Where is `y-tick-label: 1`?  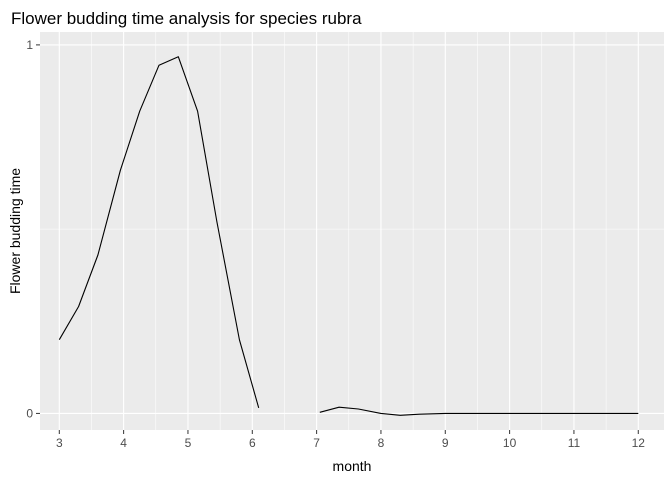
y-tick-label: 1 is located at coordinates (29, 45).